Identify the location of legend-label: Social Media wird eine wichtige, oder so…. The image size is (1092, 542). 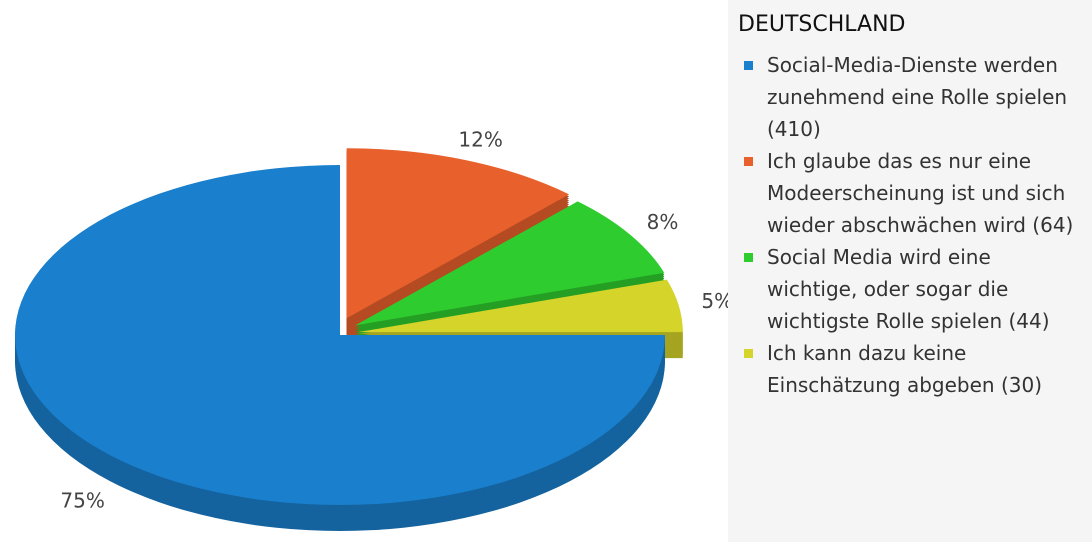
(908, 289).